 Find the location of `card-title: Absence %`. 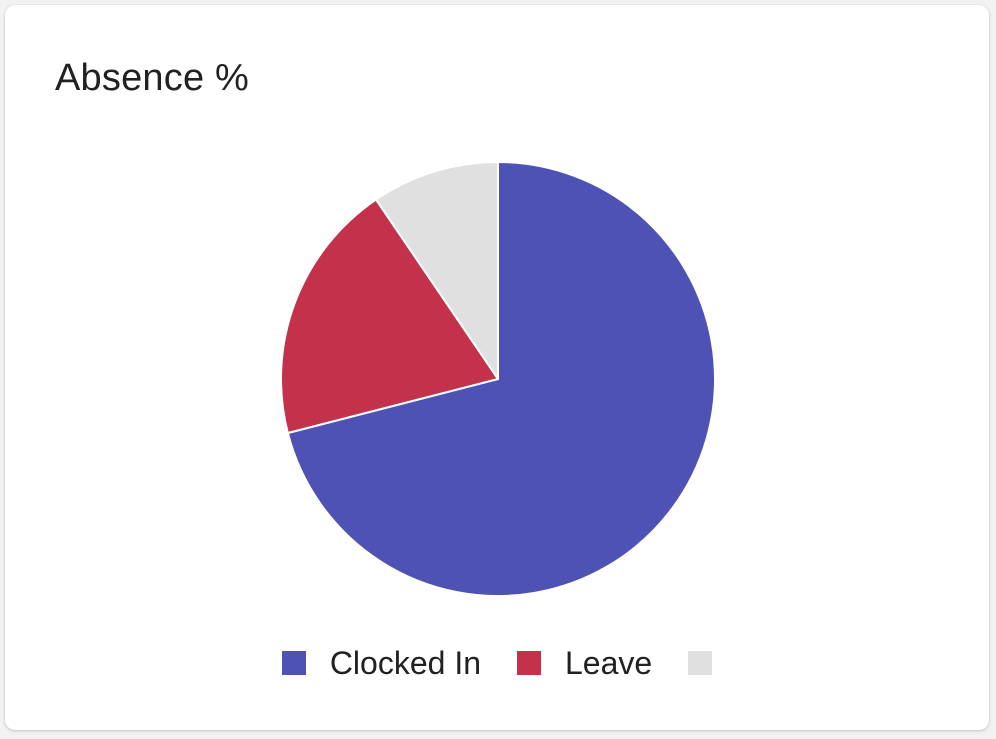

card-title: Absence % is located at coordinates (152, 78).